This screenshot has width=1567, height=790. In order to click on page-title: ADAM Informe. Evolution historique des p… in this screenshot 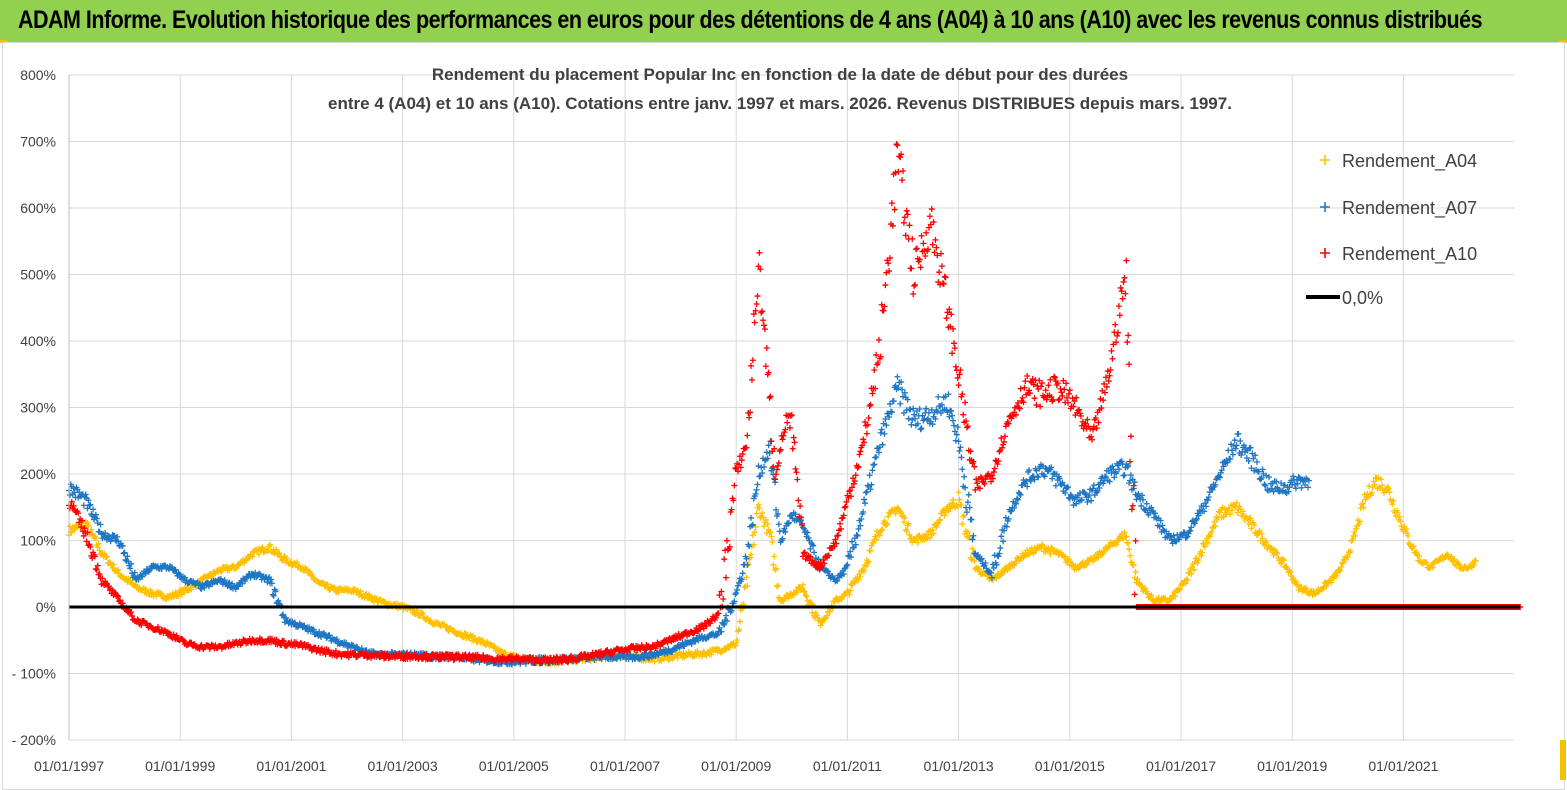, I will do `click(750, 20)`.